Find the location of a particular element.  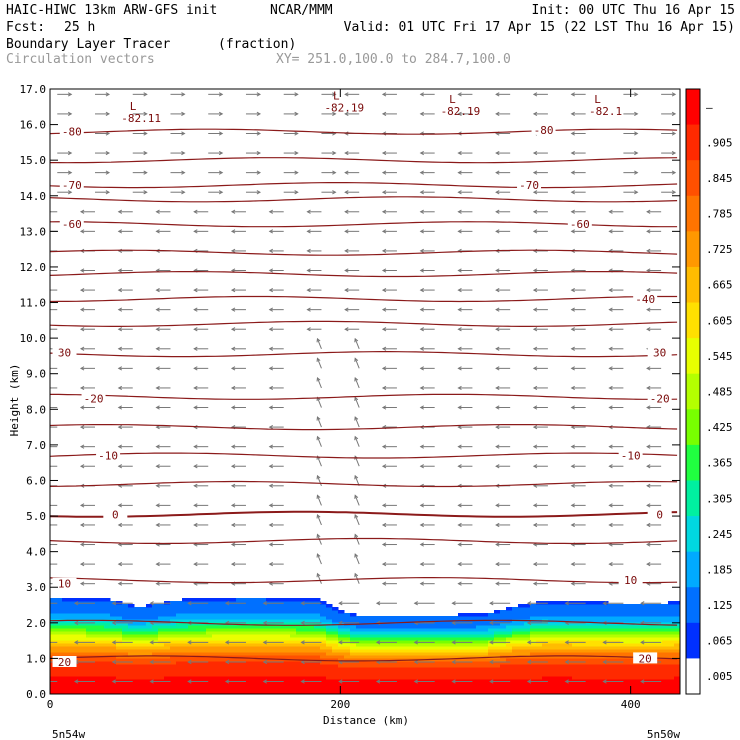

colorbar-label: .125 is located at coordinates (719, 605).